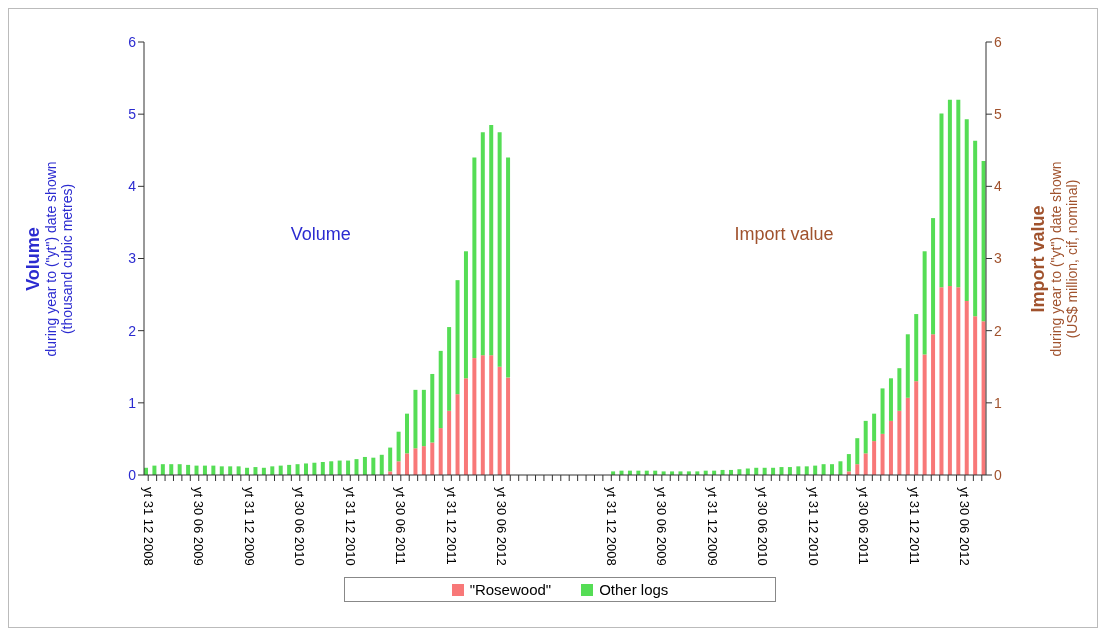 This screenshot has width=1108, height=637. Describe the element at coordinates (510, 589) in the screenshot. I see `legend-label: "Rosewood"` at that location.